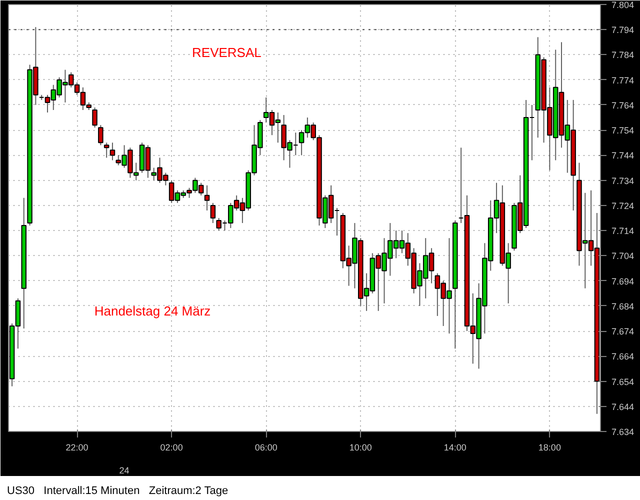 The height and width of the screenshot is (500, 640). I want to click on y-tick-label: 7.694, so click(623, 281).